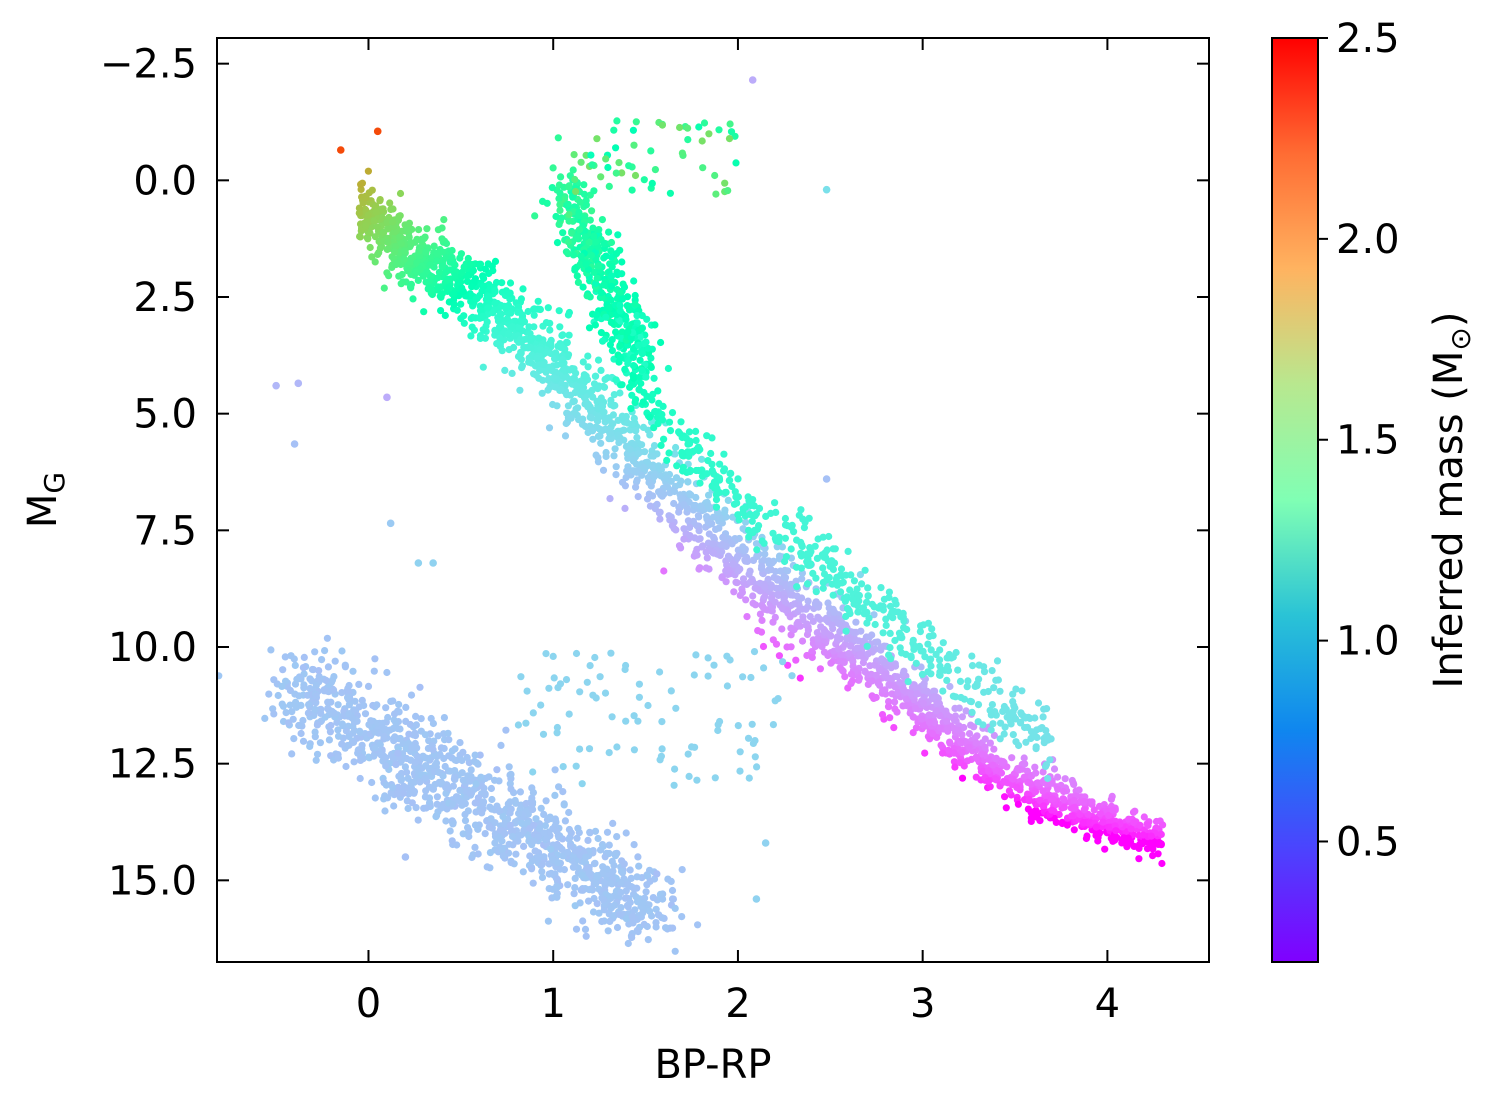 The width and height of the screenshot is (1495, 1106). I want to click on y-tick-label: 0.0, so click(165, 181).